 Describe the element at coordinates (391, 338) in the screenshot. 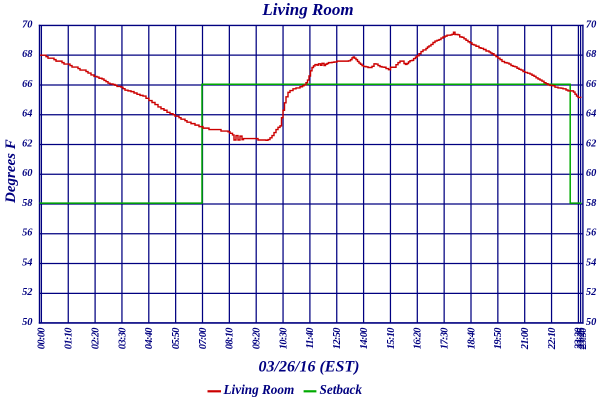

I see `svg-text: 15:10` at that location.